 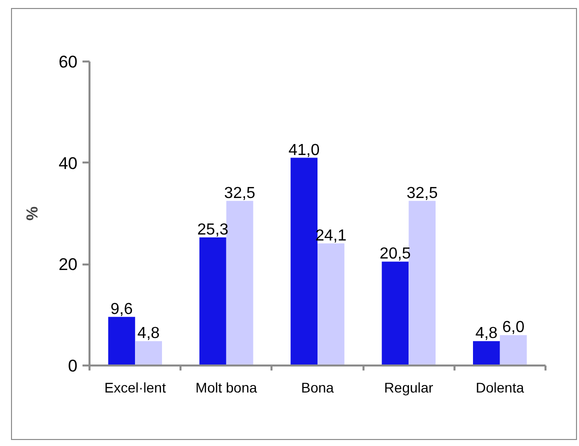 I want to click on data-label: 6,0, so click(x=513, y=327).